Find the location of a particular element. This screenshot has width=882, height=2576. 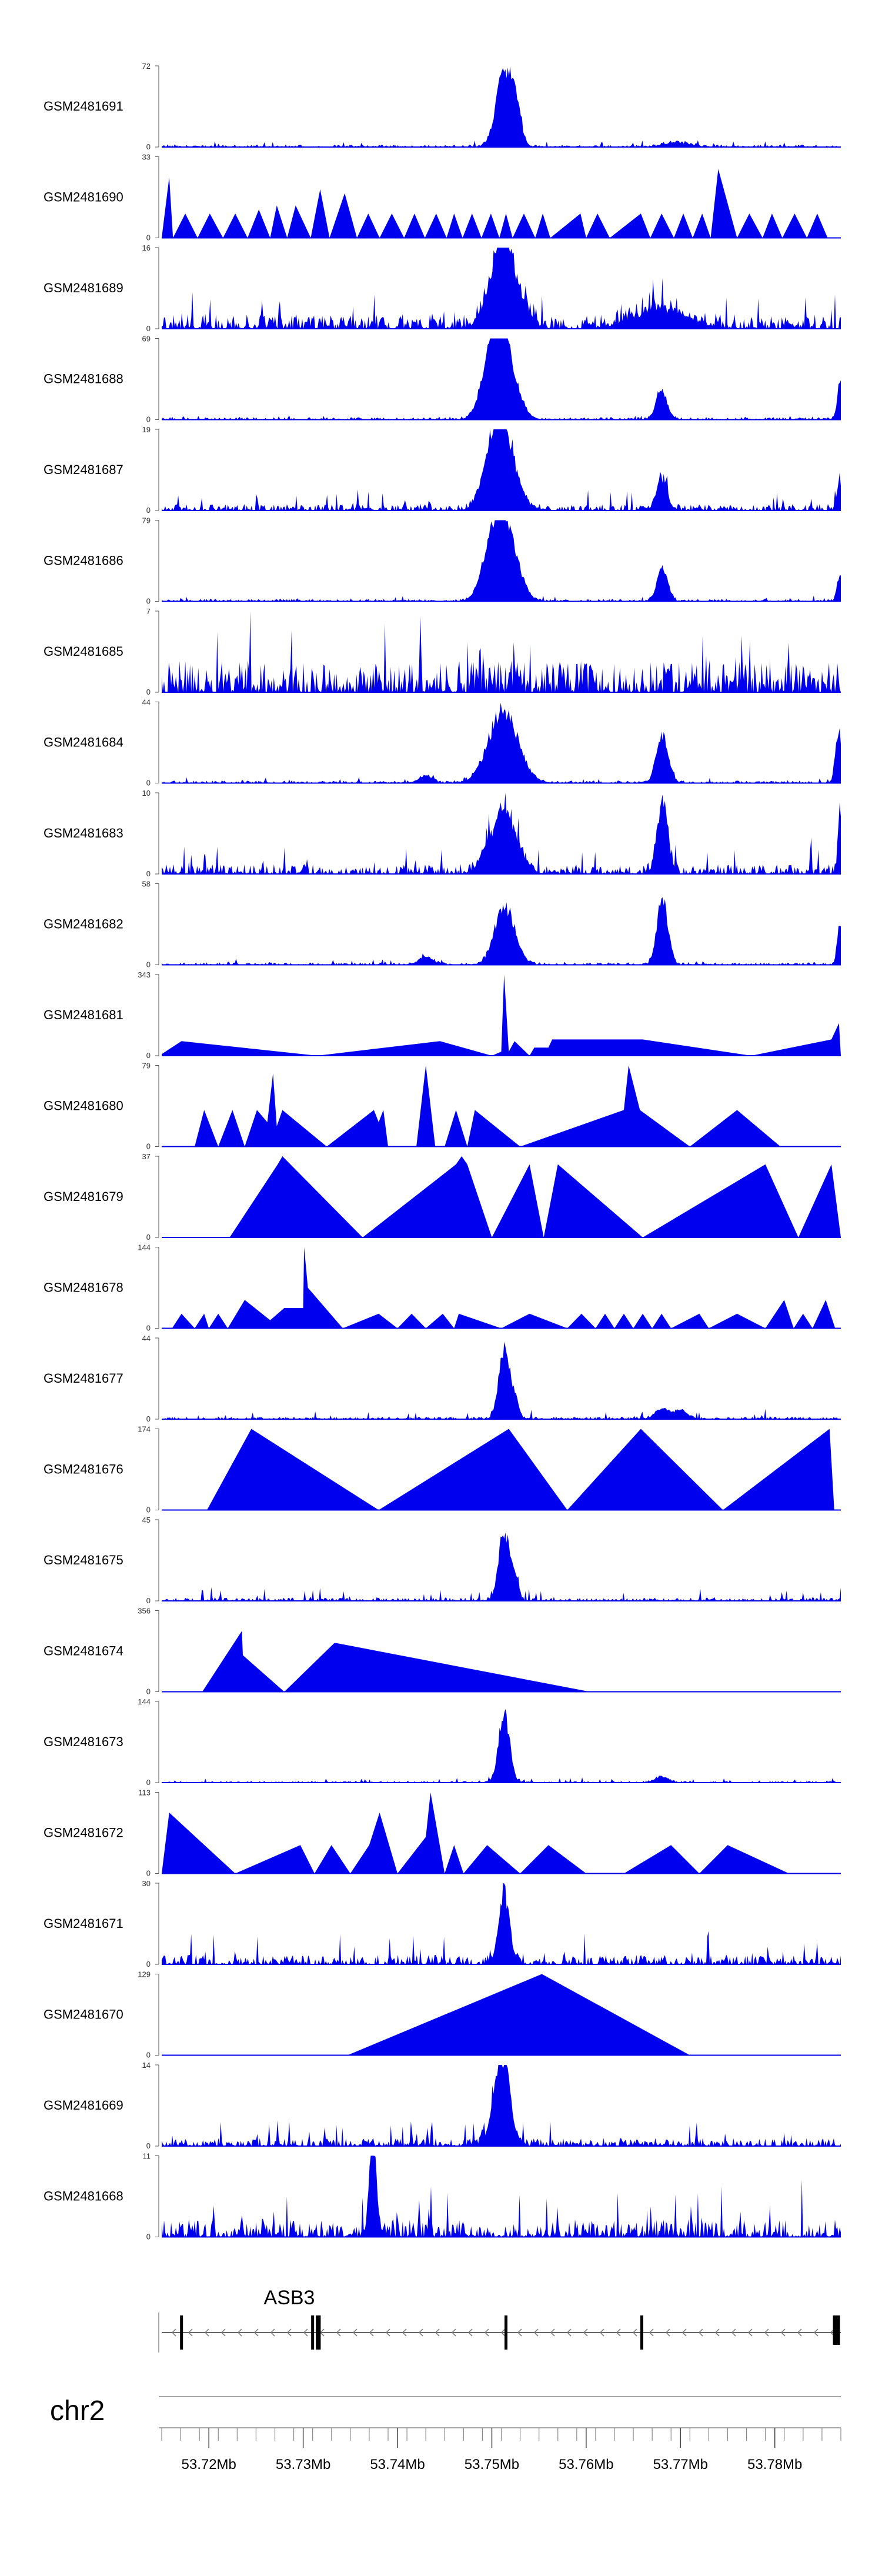

gene-label: ASB3 is located at coordinates (289, 2298).